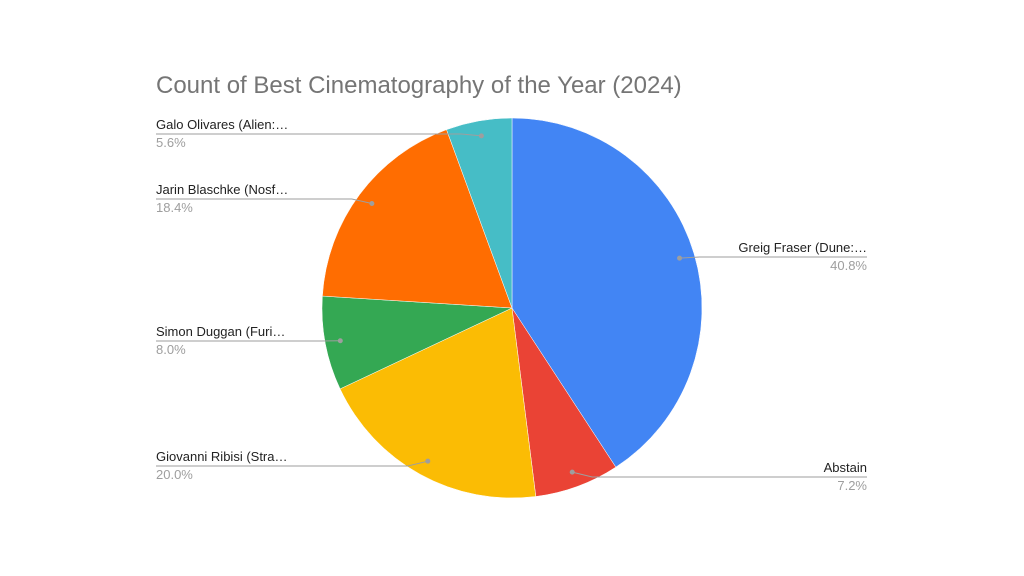  Describe the element at coordinates (417, 342) in the screenshot. I see `pie-slice-simon-duggan-furi` at that location.